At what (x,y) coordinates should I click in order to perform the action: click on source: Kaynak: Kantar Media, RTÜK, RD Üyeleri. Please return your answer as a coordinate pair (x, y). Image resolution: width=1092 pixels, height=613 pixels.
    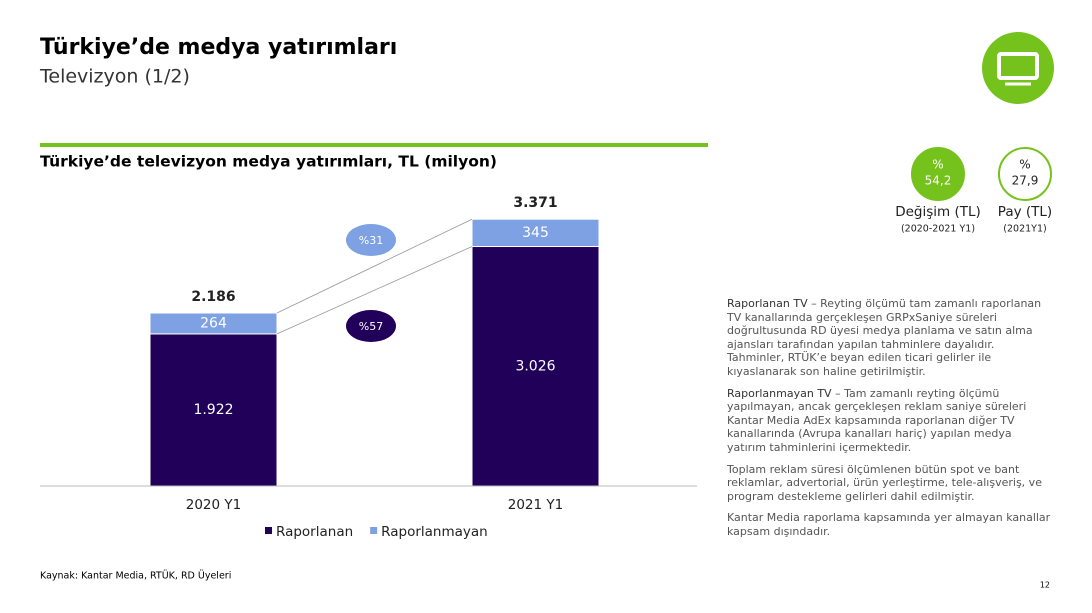
    Looking at the image, I should click on (135, 576).